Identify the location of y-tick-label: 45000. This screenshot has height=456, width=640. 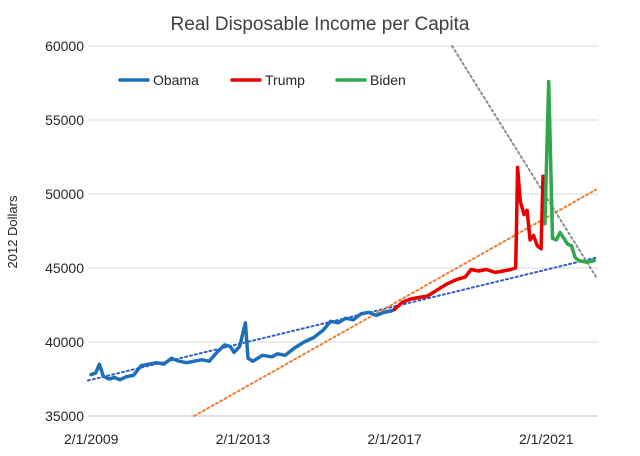
(64, 268).